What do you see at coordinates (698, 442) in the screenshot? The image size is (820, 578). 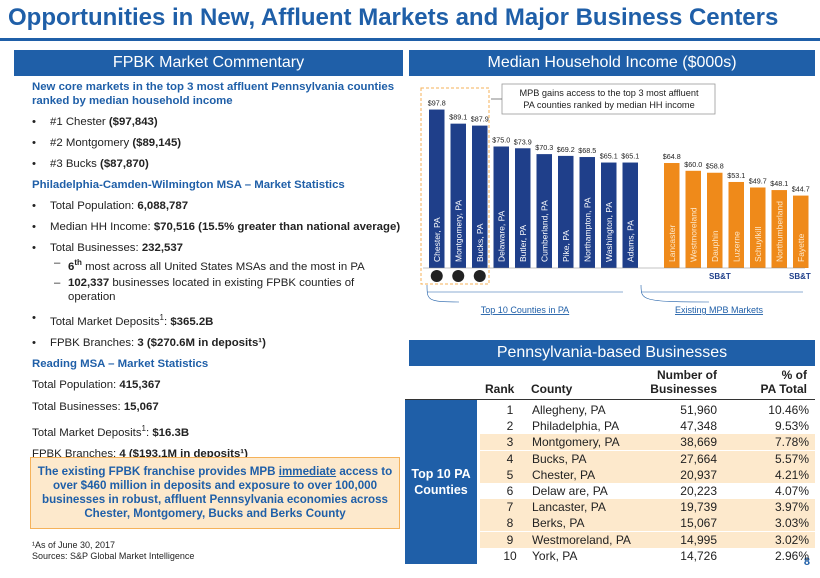 I see `cell-num: 38,669` at bounding box center [698, 442].